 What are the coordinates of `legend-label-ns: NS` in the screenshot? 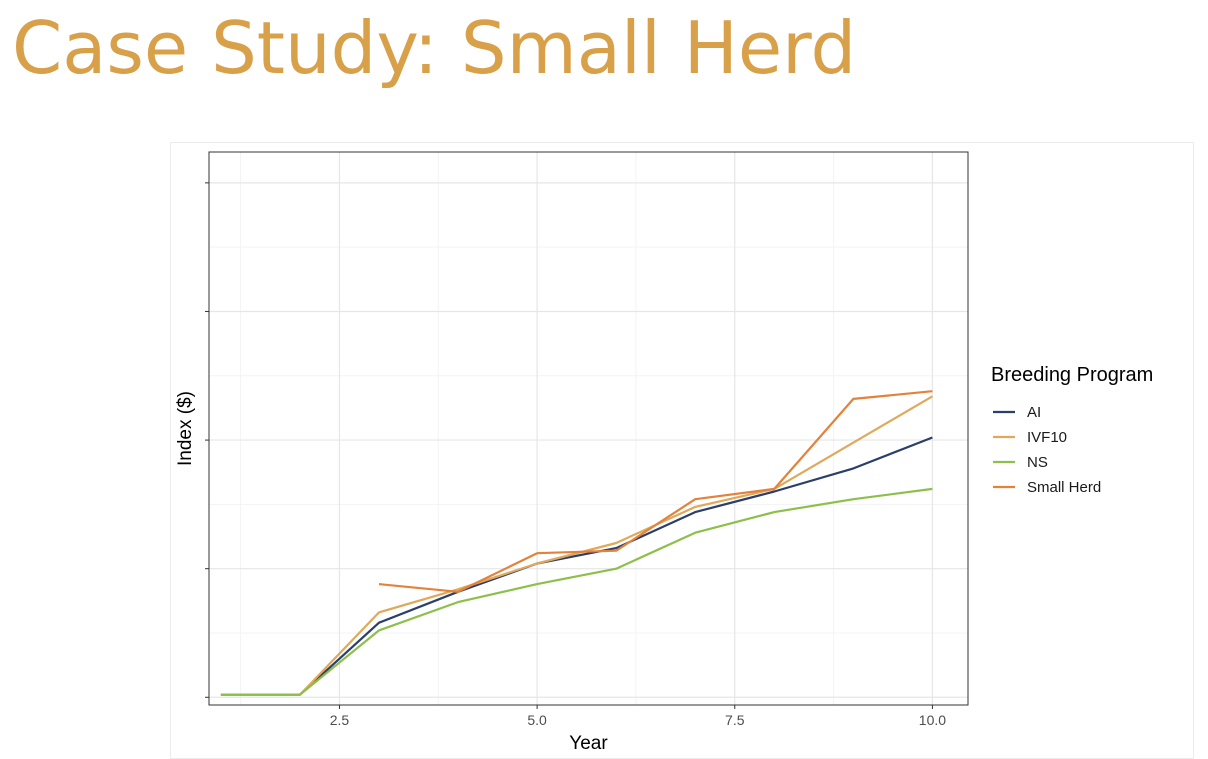 It's located at (1037, 462).